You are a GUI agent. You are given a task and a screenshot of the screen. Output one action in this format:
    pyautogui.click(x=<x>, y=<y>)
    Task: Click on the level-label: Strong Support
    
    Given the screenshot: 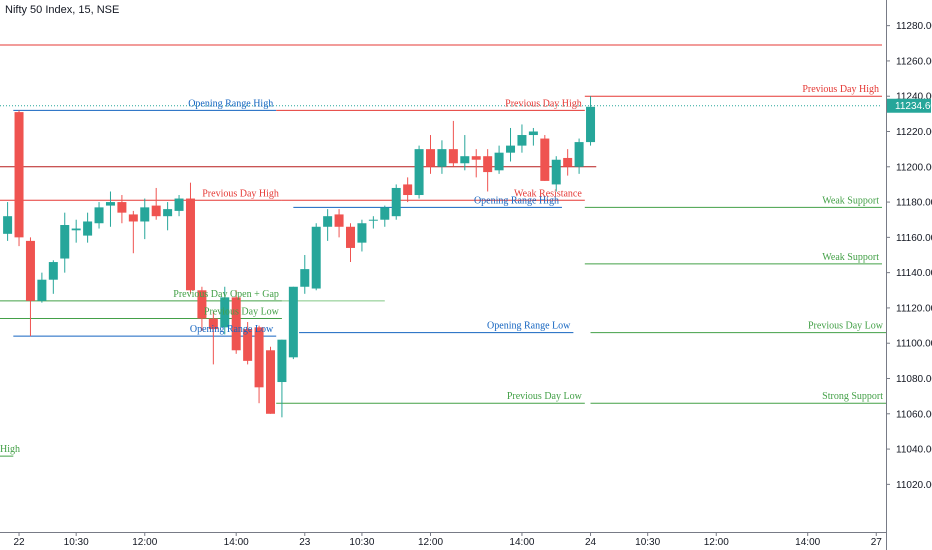 What is the action you would take?
    pyautogui.click(x=852, y=396)
    